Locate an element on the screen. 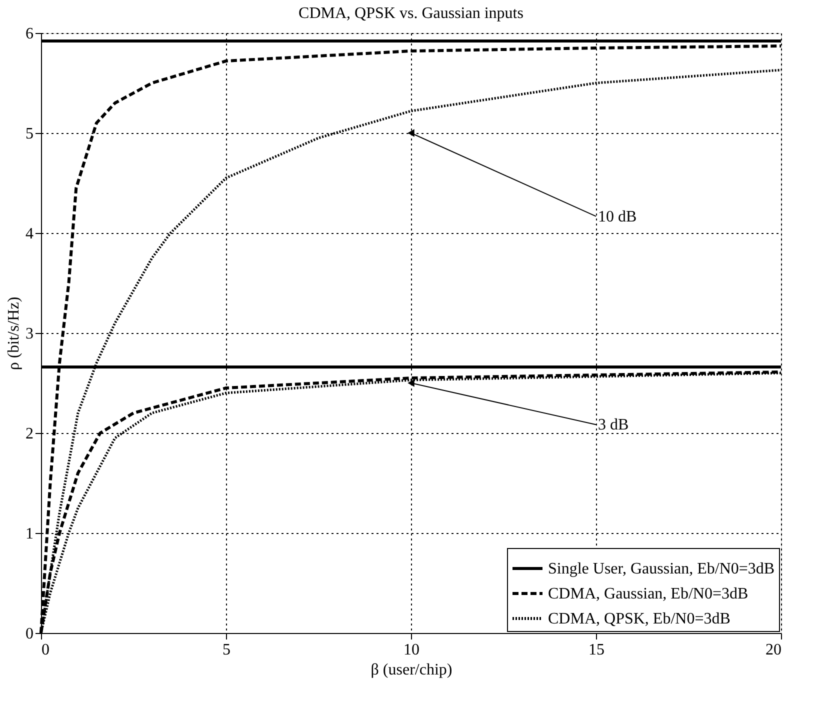 Image resolution: width=836 pixels, height=727 pixels. y-tick-label: 0 is located at coordinates (30, 634).